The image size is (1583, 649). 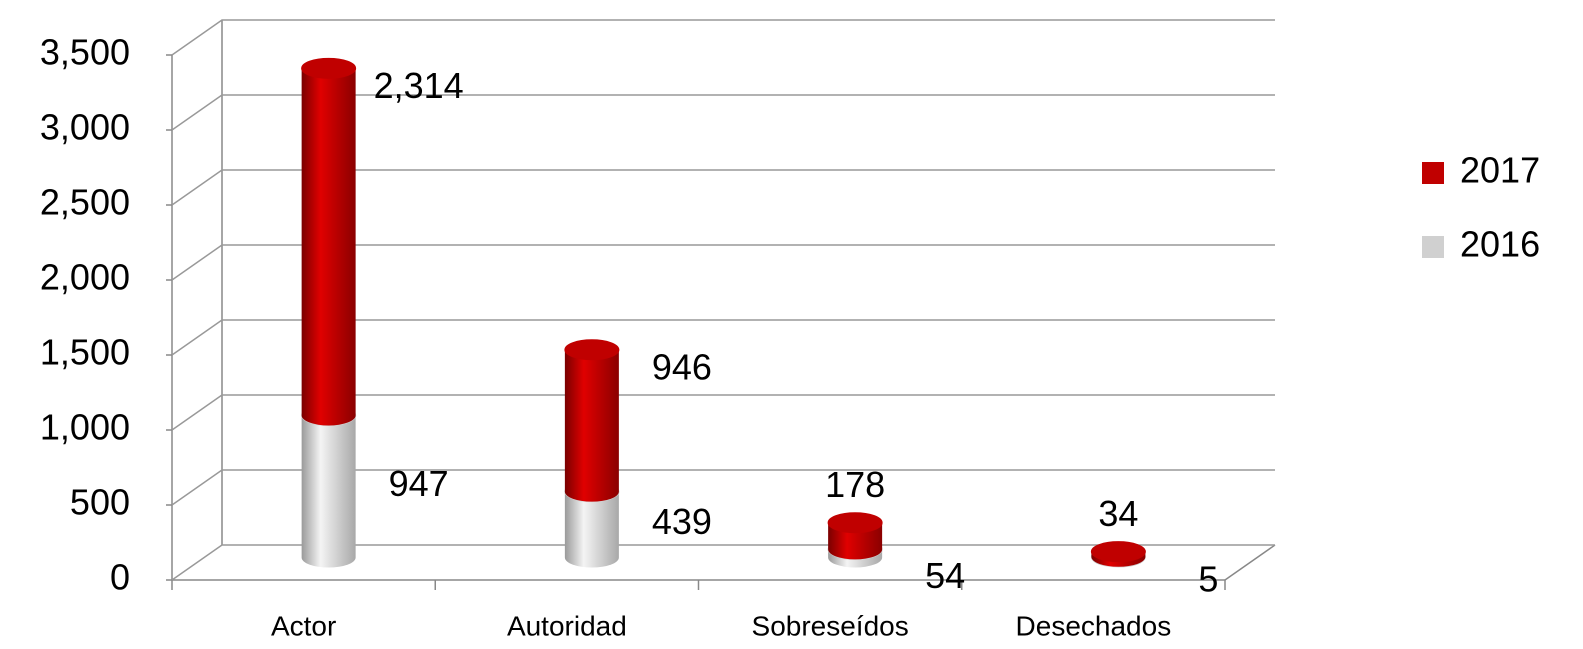 What do you see at coordinates (85, 277) in the screenshot?
I see `y-tick-label: 2,000` at bounding box center [85, 277].